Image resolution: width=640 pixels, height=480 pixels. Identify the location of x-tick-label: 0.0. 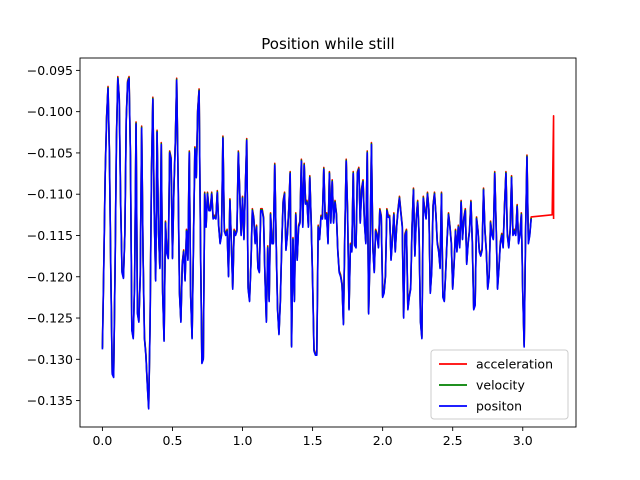
(102, 440).